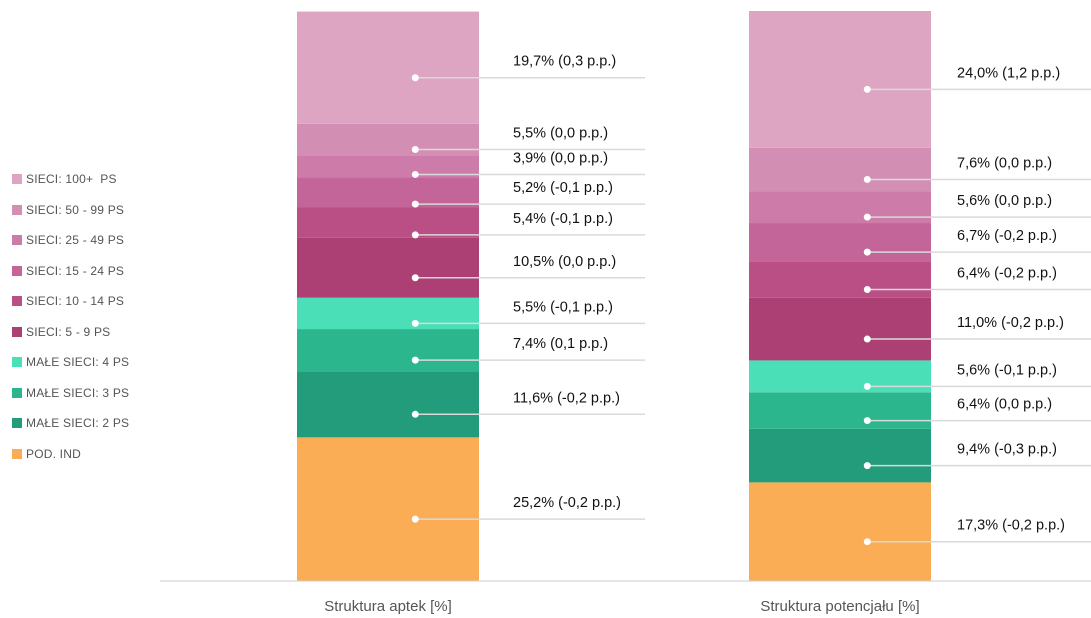 The width and height of the screenshot is (1091, 618). I want to click on data-label: 6,7% (-0,2 p.p.), so click(1007, 236).